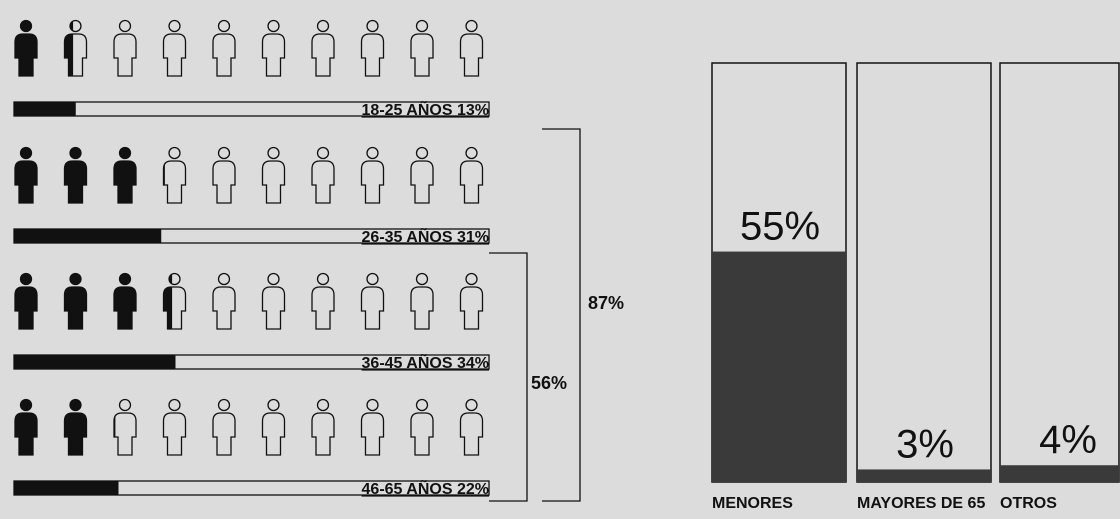  I want to click on age-label: 26-35 AÑOS 31%, so click(425, 236).